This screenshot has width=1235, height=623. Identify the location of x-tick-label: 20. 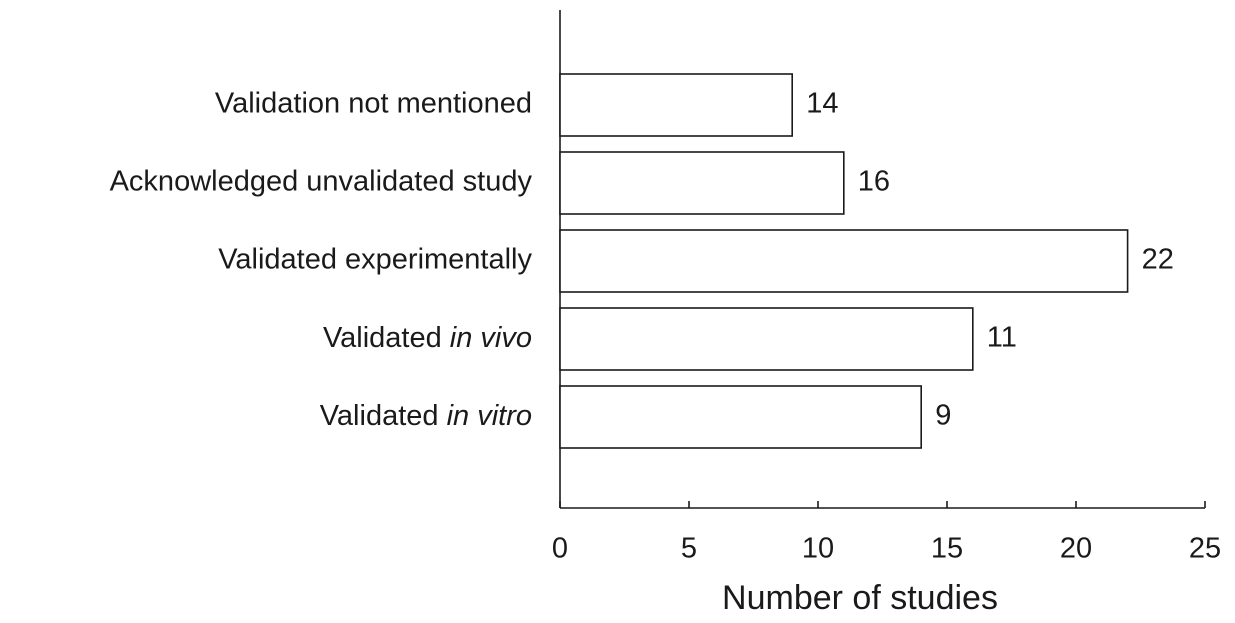
(1076, 549).